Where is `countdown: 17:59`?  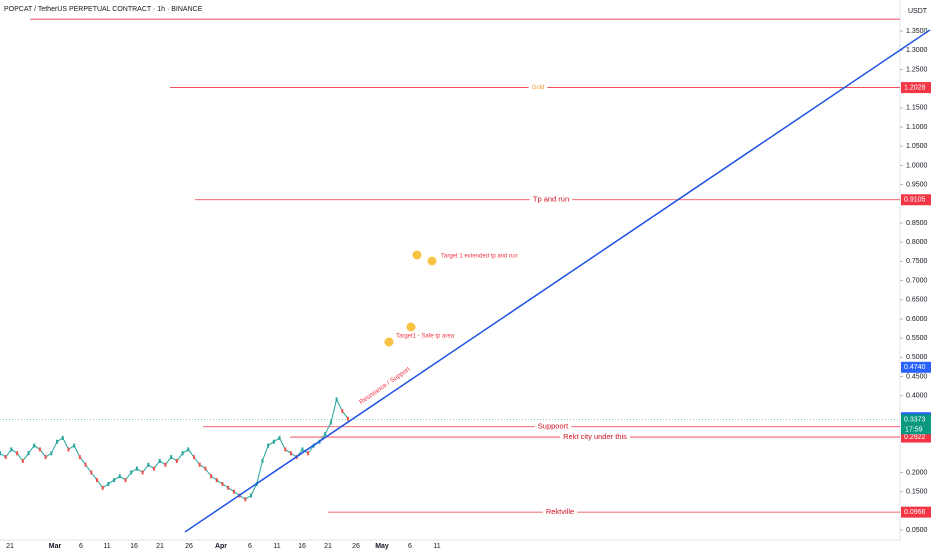
countdown: 17:59 is located at coordinates (914, 430).